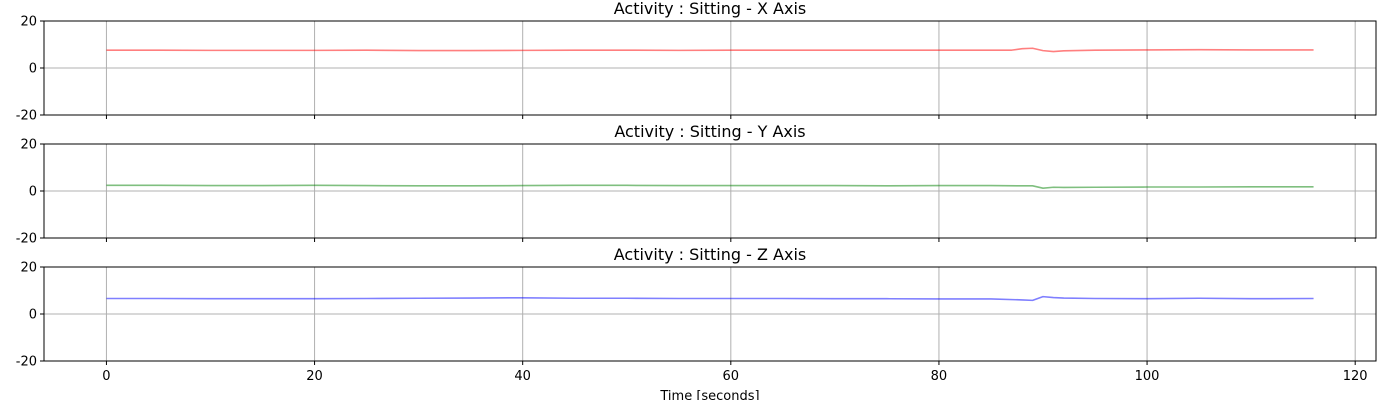  Describe the element at coordinates (710, 50) in the screenshot. I see `series-line-x-axis` at that location.